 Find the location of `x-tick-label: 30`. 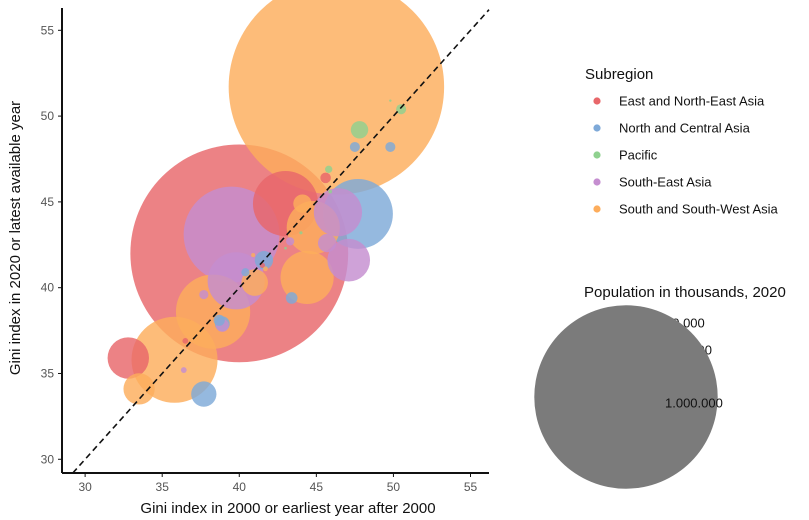

x-tick-label: 30 is located at coordinates (85, 487).